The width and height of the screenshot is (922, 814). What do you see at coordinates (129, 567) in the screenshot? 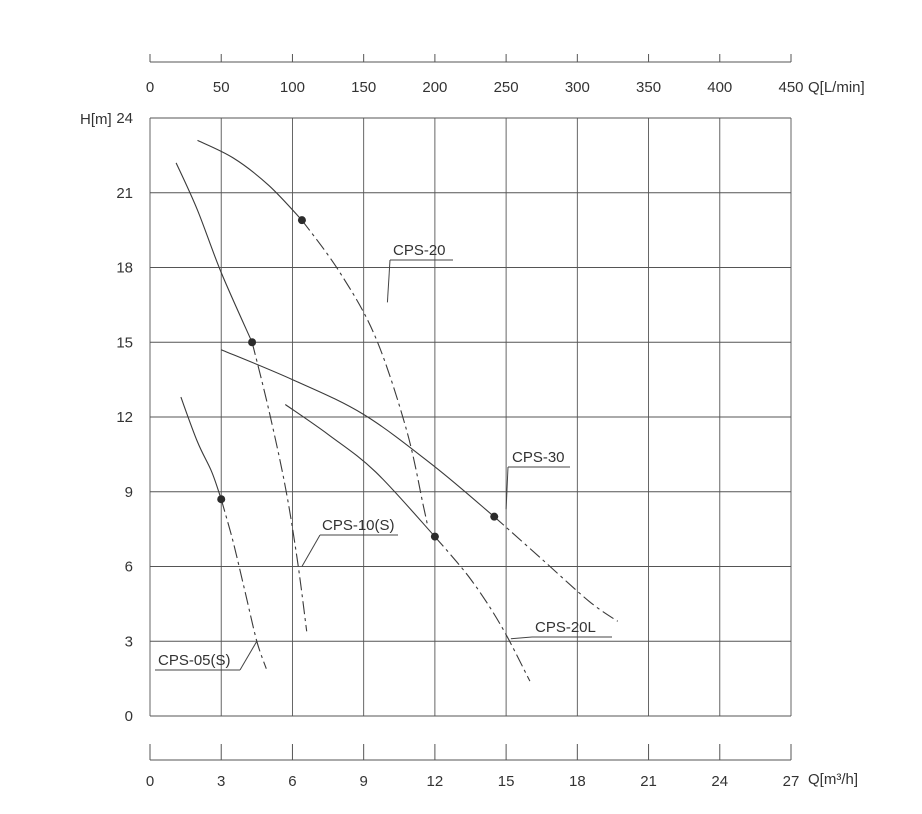
I see `y-tick-label: 6` at bounding box center [129, 567].